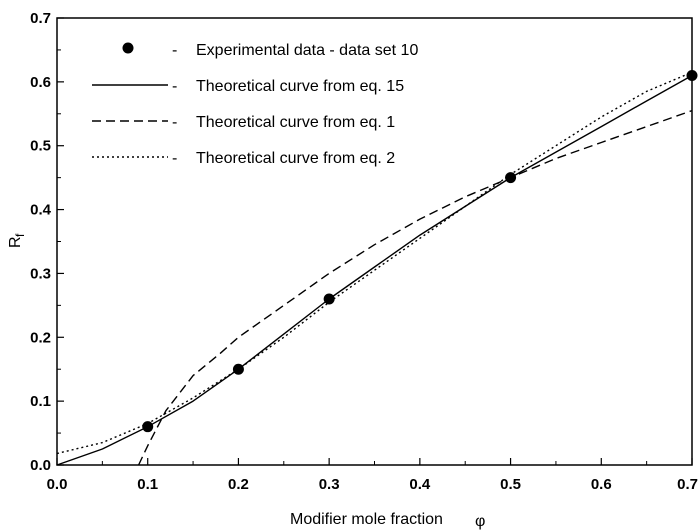  I want to click on y-tick-label: 0.3, so click(40, 273).